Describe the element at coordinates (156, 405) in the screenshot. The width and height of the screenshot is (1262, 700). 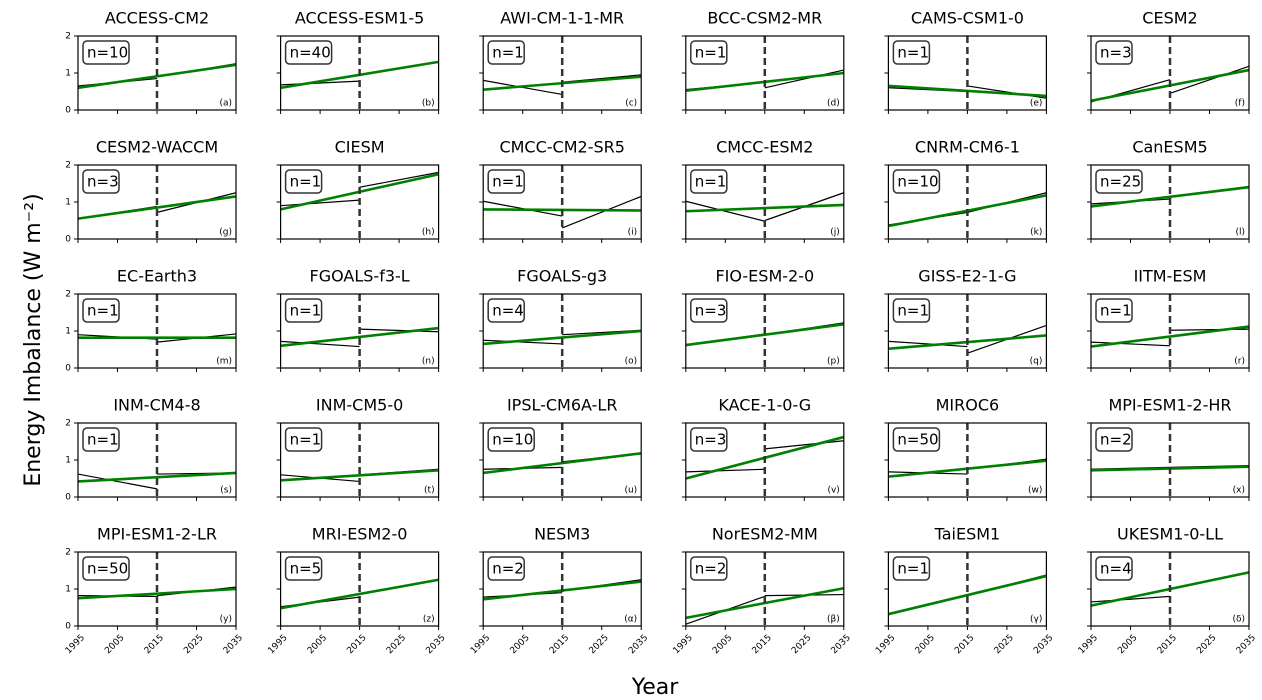
I see `panel-title: INM-CM4-8` at that location.